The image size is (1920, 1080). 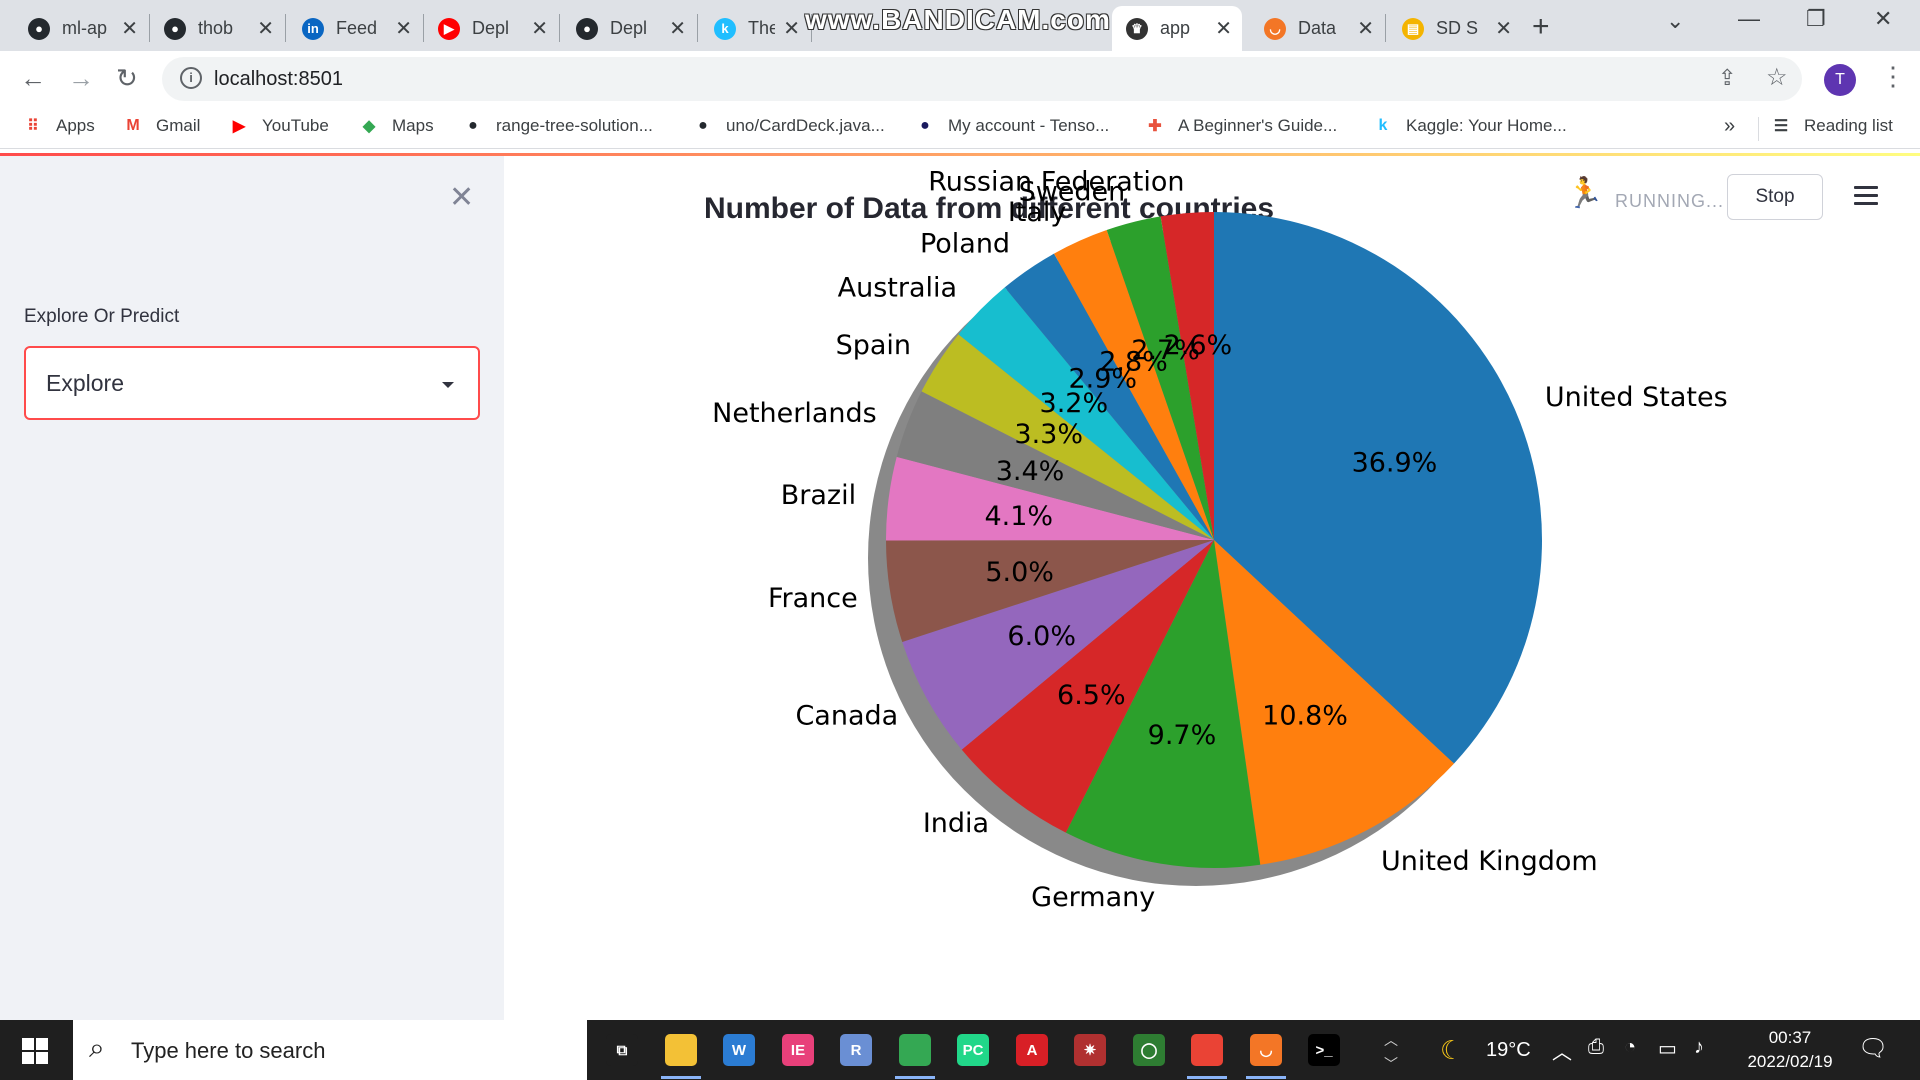 I want to click on taskbar-scroll-arrows: ︿ ﹀, so click(x=1391, y=1052).